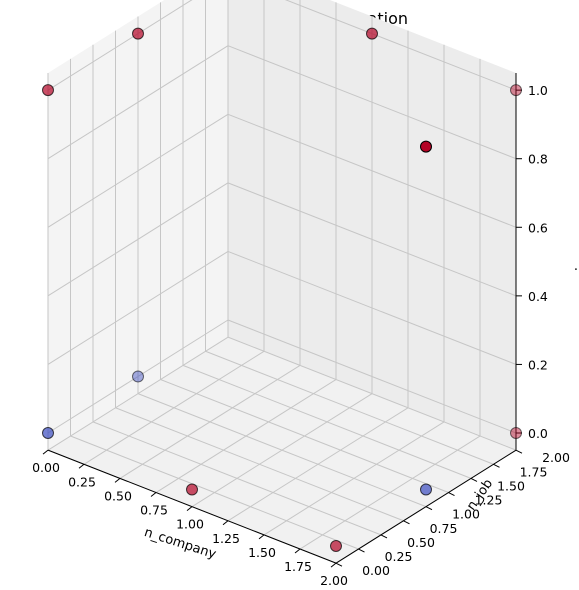  Describe the element at coordinates (489, 500) in the screenshot. I see `y-tick-label: 1.25` at that location.